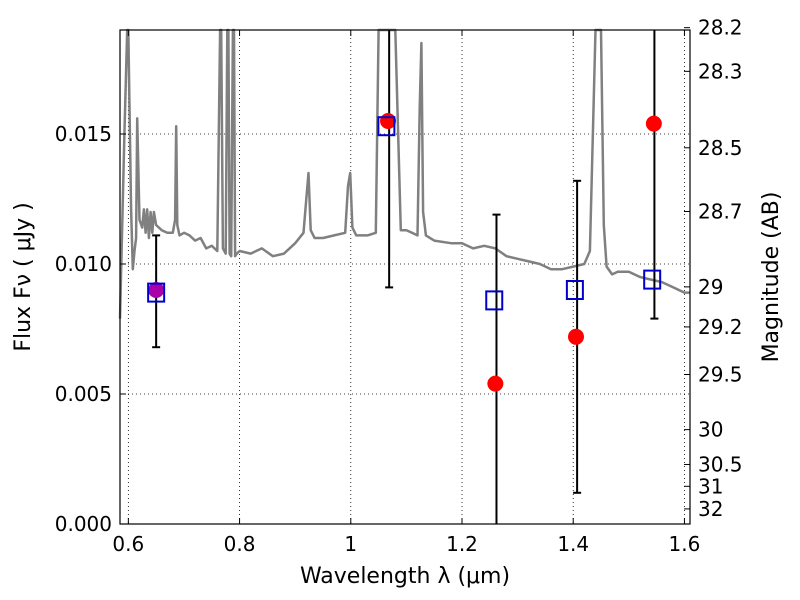 Image resolution: width=800 pixels, height=600 pixels. Describe the element at coordinates (83, 134) in the screenshot. I see `y-tick-label: 0.015` at that location.